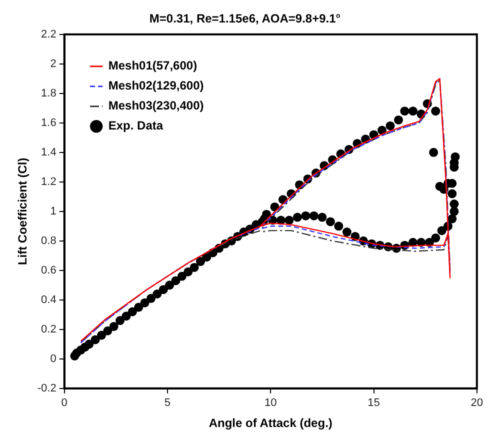 The height and width of the screenshot is (443, 494). Describe the element at coordinates (48, 240) in the screenshot. I see `y-tick-label: 0.8` at that location.